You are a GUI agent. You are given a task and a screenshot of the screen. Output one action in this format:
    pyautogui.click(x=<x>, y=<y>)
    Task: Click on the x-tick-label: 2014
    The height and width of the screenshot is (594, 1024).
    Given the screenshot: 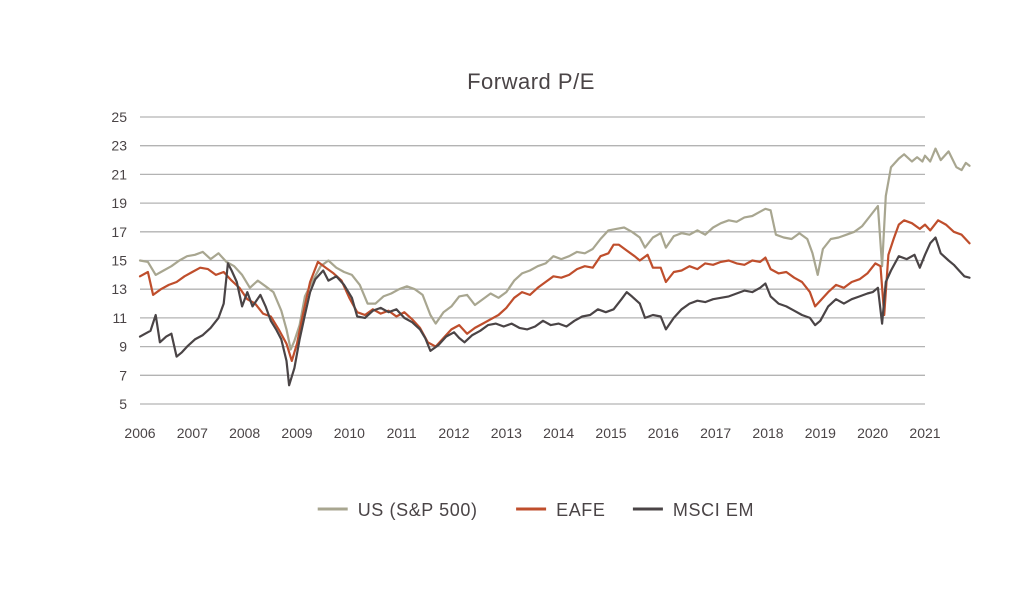 What is the action you would take?
    pyautogui.click(x=558, y=433)
    